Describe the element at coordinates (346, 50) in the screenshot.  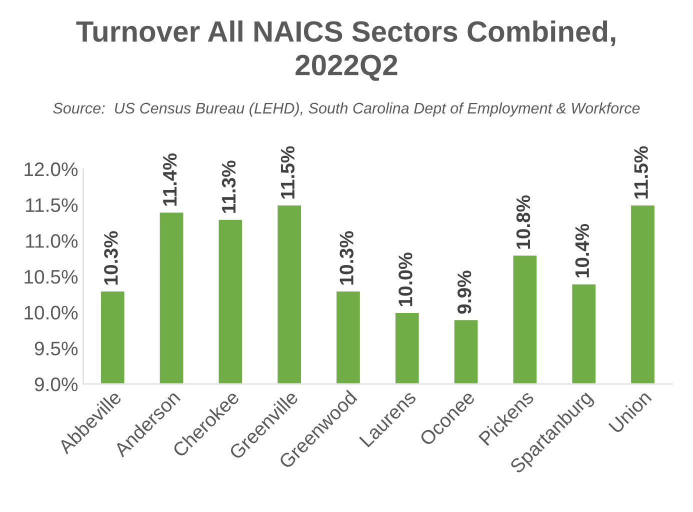
I see `chart-title: Turnover All NAICS Sectors Combined, 2022Q2` at that location.